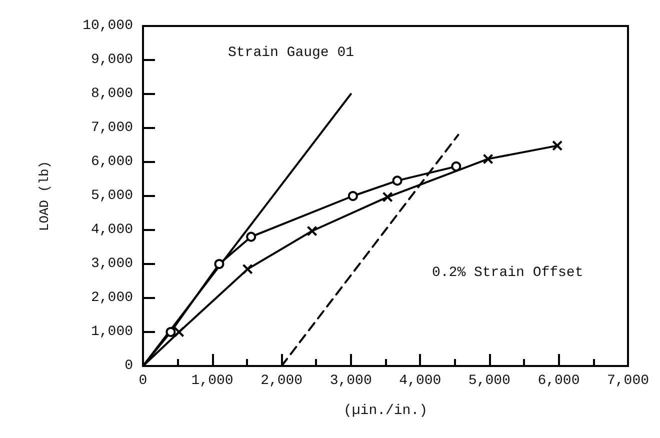 The width and height of the screenshot is (660, 438). Describe the element at coordinates (281, 381) in the screenshot. I see `x-tick-label: 2,000` at that location.